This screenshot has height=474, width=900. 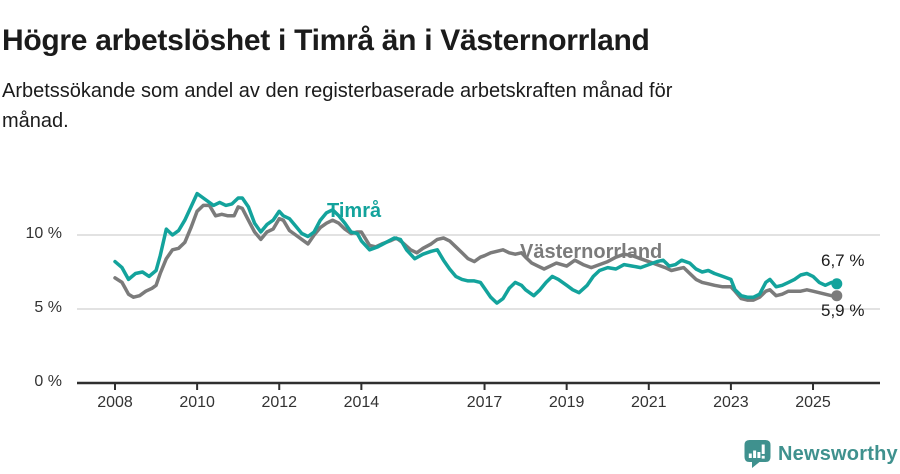 I want to click on x-tick-label-2019: 2019, so click(x=566, y=402).